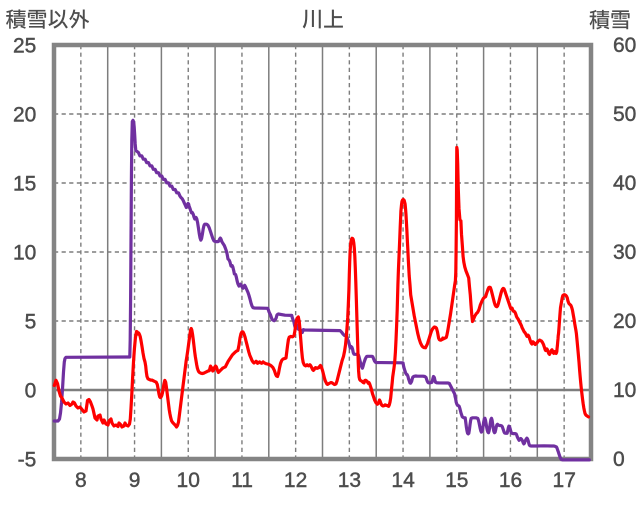 The width and height of the screenshot is (636, 506). I want to click on svg-text: 11, so click(242, 480).